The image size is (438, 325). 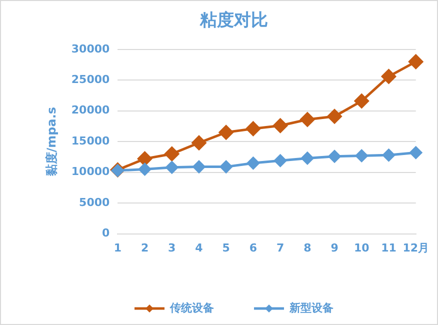 I want to click on x-tick-label: 8, so click(x=308, y=247).